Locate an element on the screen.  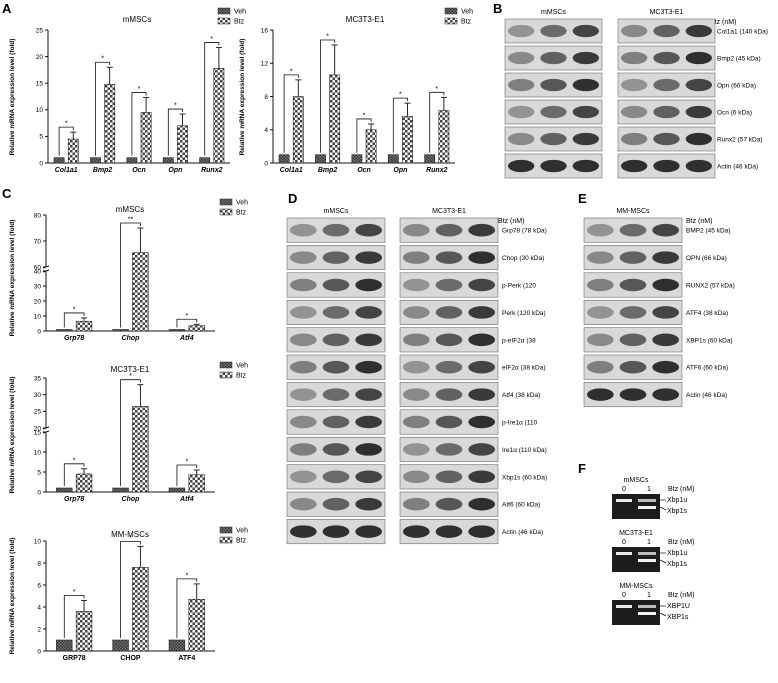
y-tick-label: 30 is located at coordinates (38, 395).